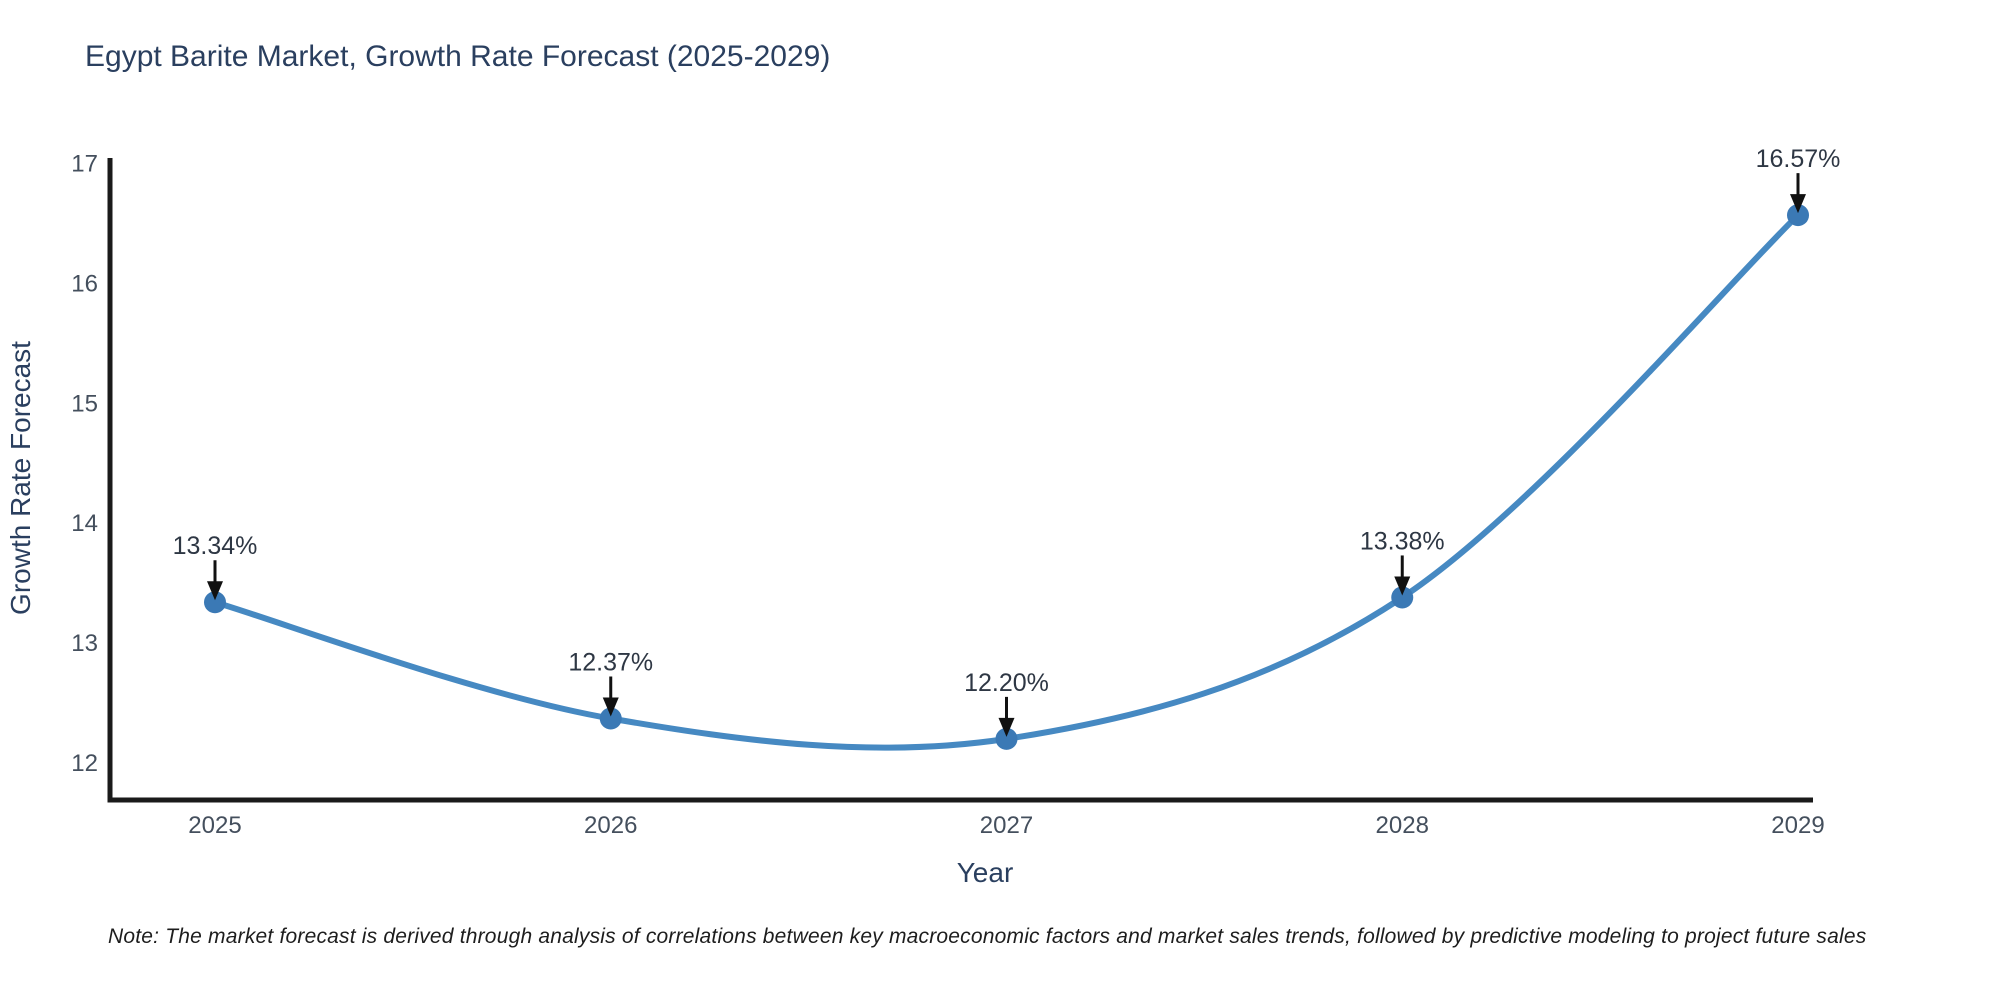 The image size is (2000, 1000). What do you see at coordinates (84, 763) in the screenshot?
I see `y-tick-label: 12` at bounding box center [84, 763].